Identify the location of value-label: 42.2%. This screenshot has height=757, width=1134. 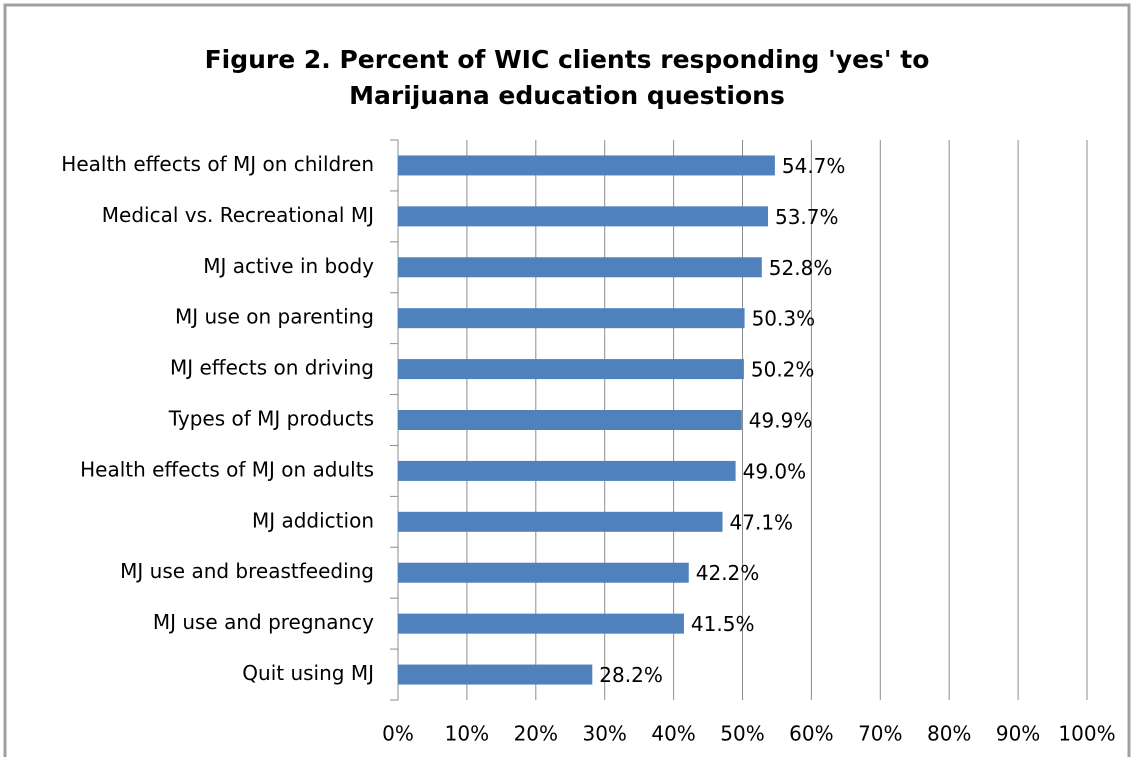
(728, 573).